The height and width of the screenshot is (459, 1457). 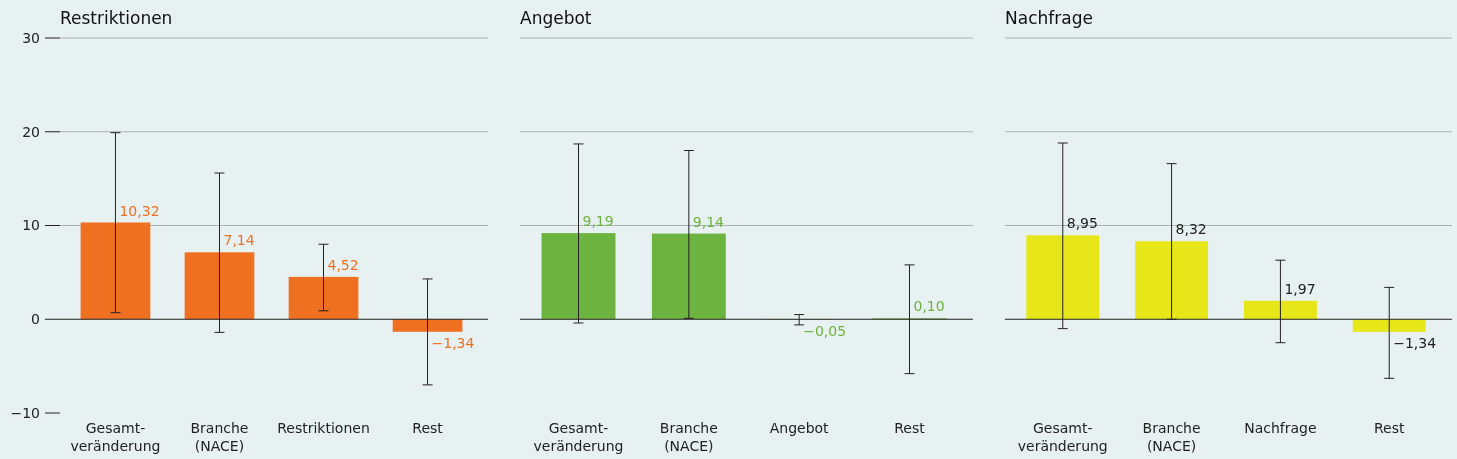 I want to click on data-label: 8,32, so click(x=1191, y=229).